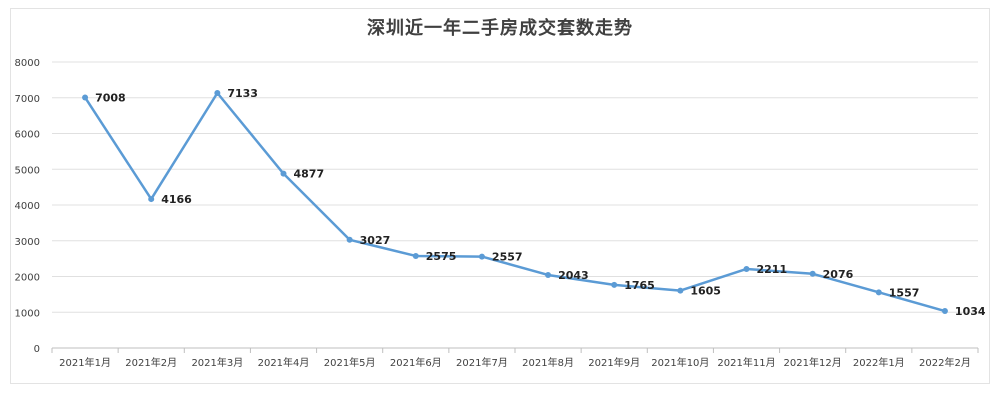 The image size is (1000, 400). I want to click on data-label: 2043, so click(573, 275).